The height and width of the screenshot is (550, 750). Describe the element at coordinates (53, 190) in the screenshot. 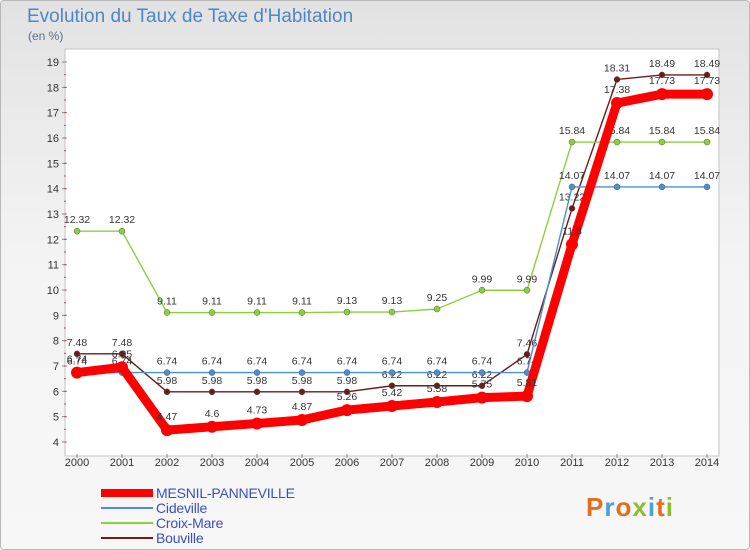

I see `y-tick-label: 14` at that location.